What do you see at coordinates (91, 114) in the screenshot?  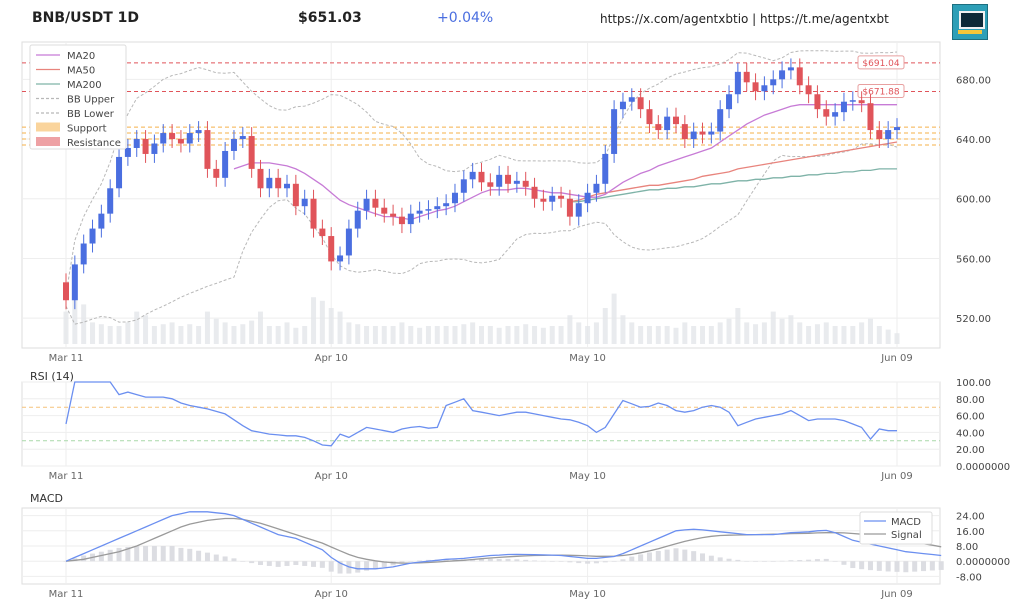 I see `legend-label: BB Lower` at bounding box center [91, 114].